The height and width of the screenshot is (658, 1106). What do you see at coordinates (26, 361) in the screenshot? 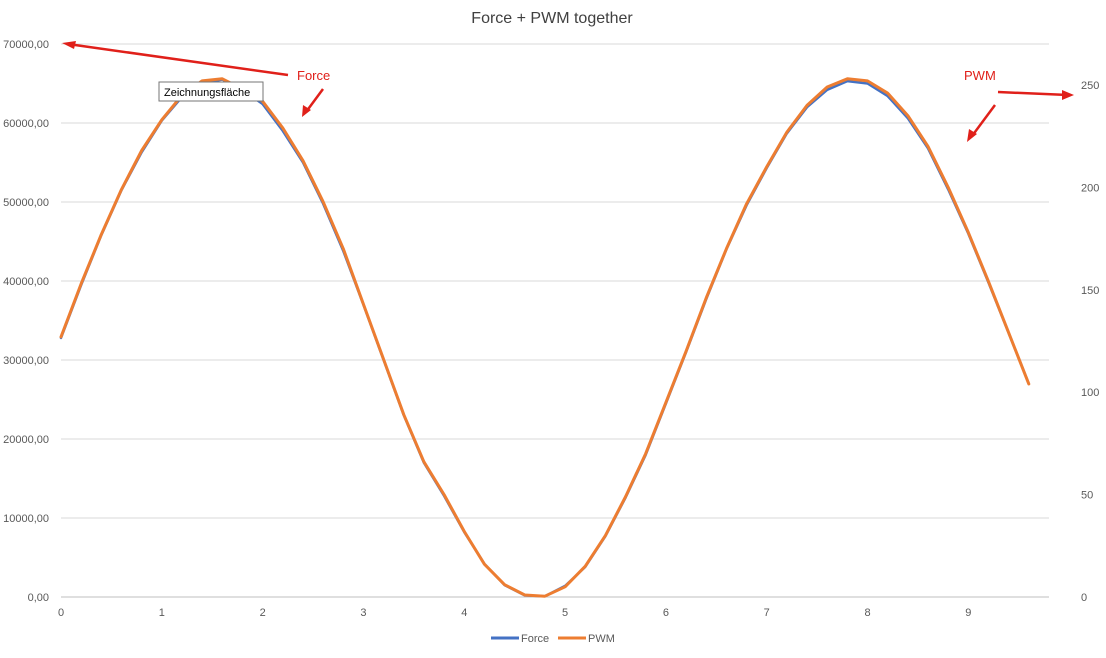
I see `y-tick-label: 30000,00` at bounding box center [26, 361].